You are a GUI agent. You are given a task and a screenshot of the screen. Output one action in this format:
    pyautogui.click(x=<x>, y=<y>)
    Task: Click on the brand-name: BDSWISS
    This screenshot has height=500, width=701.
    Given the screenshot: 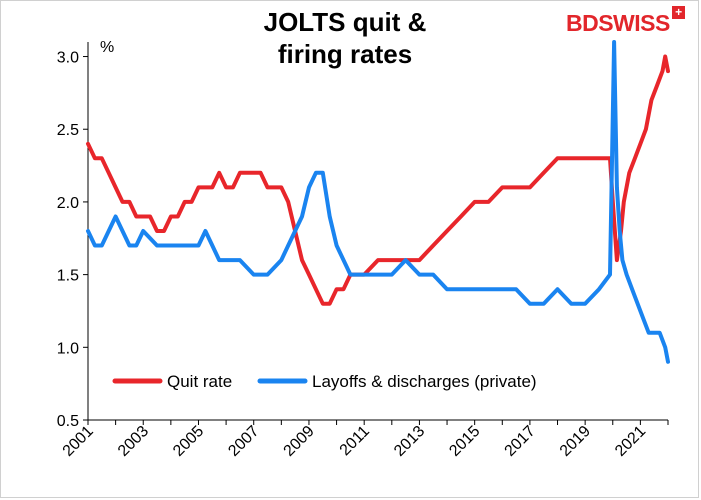 What is the action you would take?
    pyautogui.click(x=618, y=23)
    